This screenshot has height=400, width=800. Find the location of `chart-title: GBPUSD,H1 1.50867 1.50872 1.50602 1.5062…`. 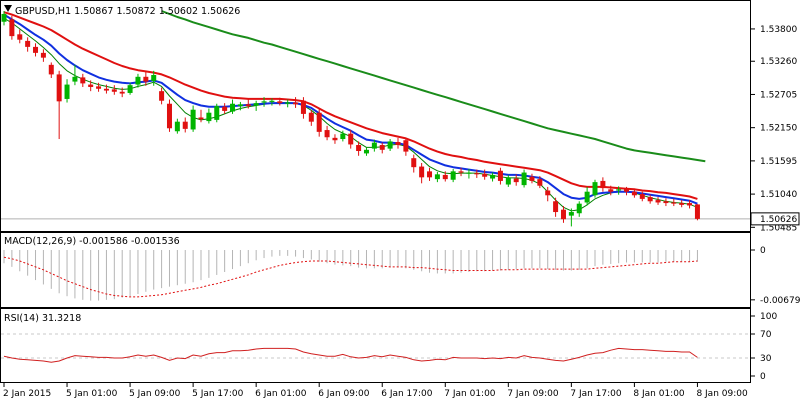

chart-title: GBPUSD,H1 1.50867 1.50872 1.50602 1.5062… is located at coordinates (127, 11).